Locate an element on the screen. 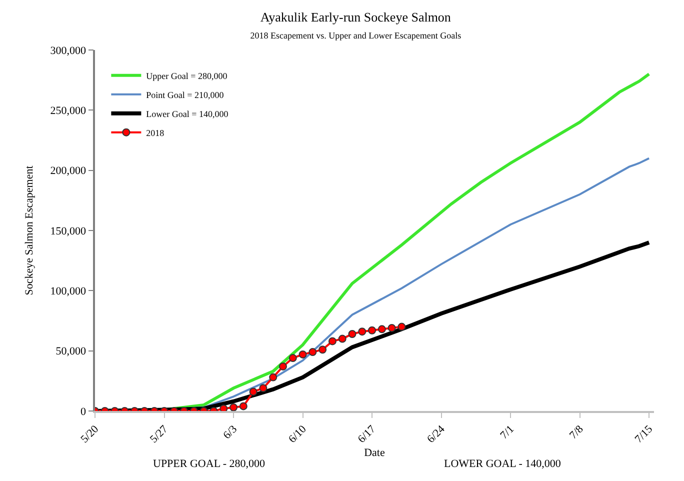 This screenshot has width=684, height=481. x-axis-title: Date is located at coordinates (374, 453).